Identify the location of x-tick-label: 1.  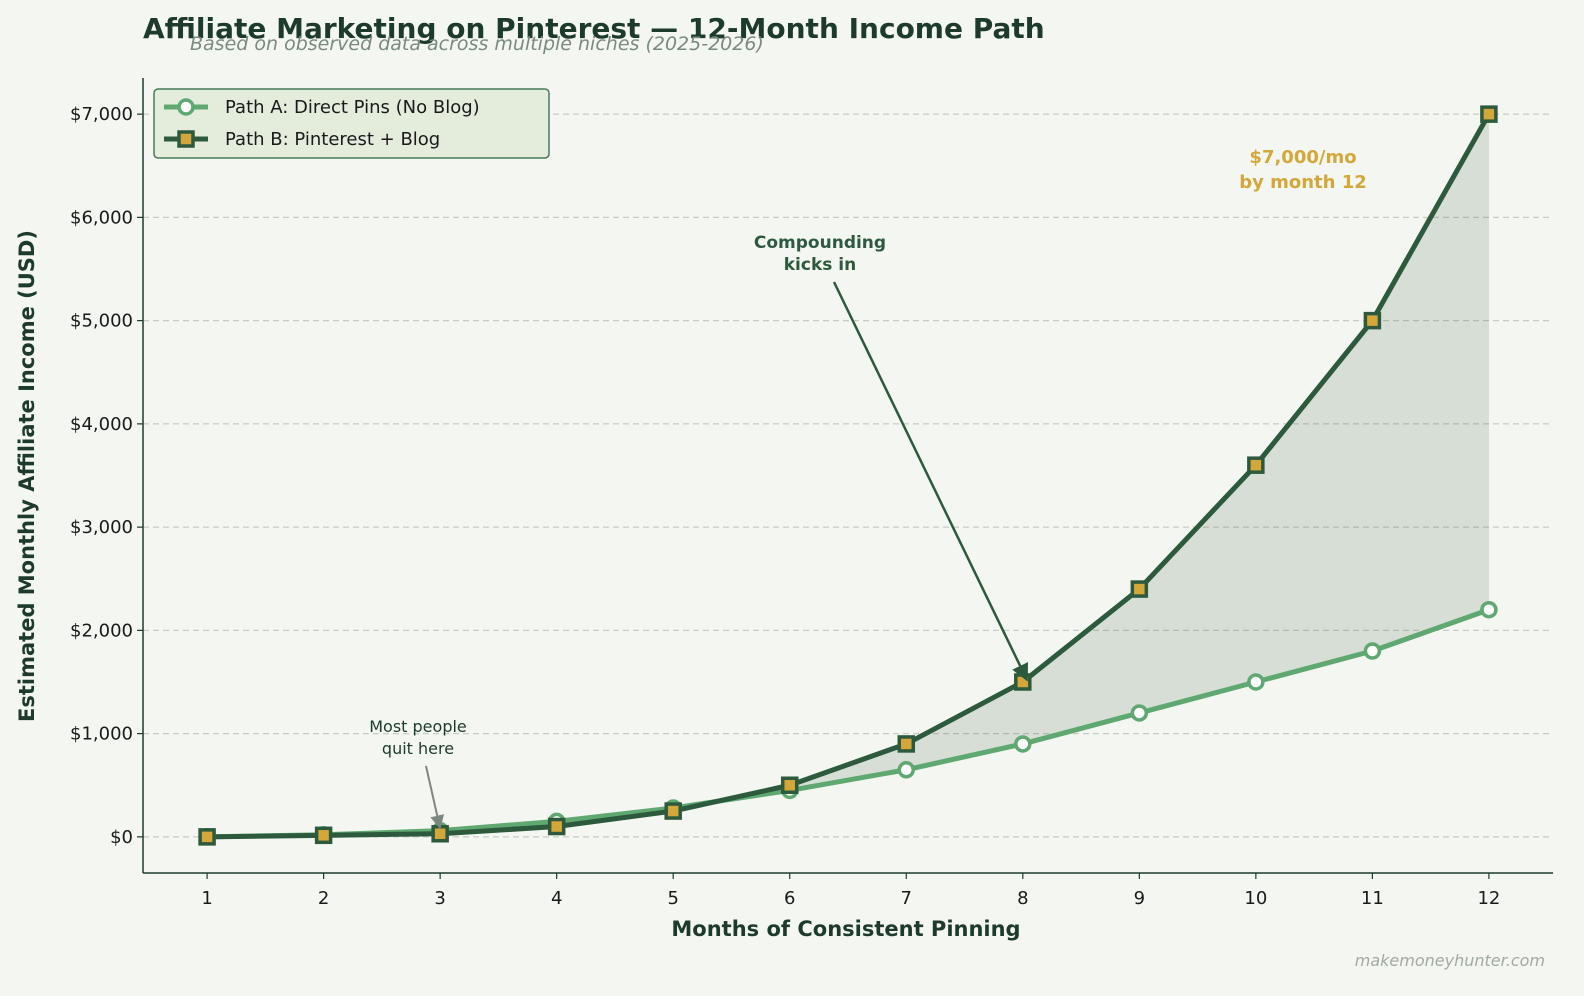
(206, 898).